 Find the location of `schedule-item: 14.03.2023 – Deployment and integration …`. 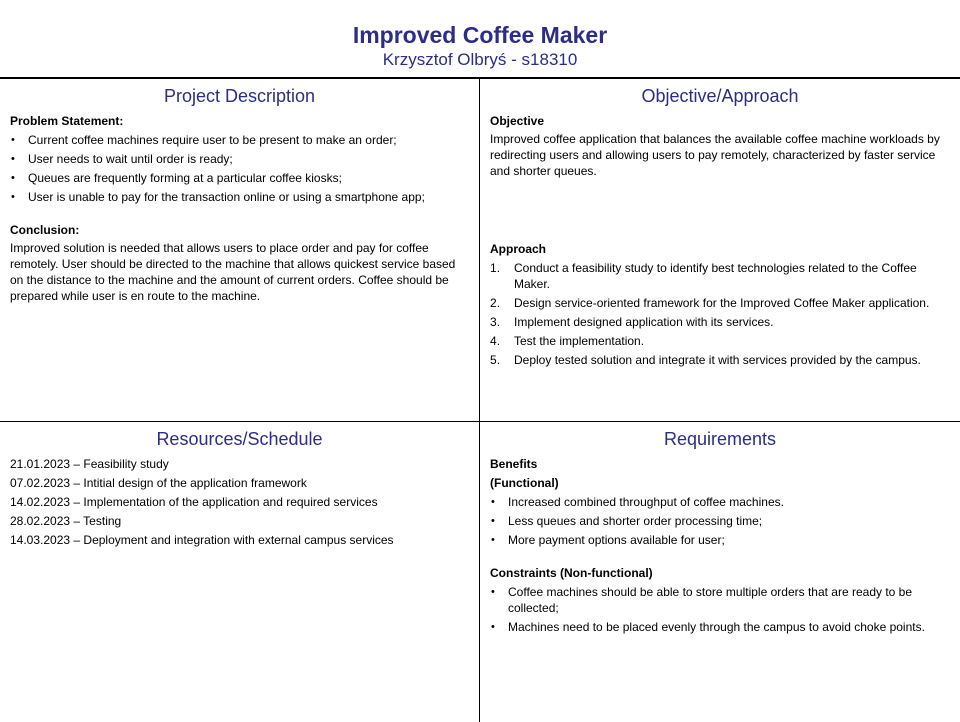

schedule-item: 14.03.2023 – Deployment and integration … is located at coordinates (202, 540).